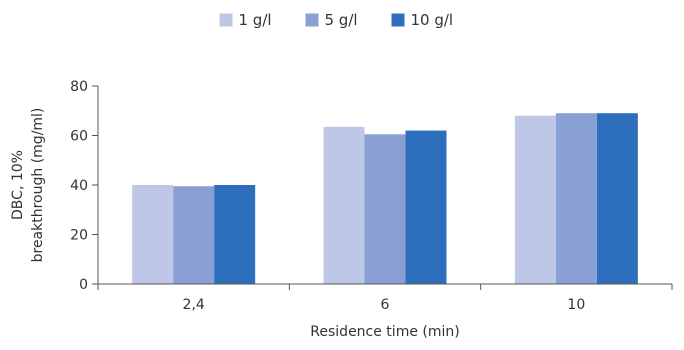  What do you see at coordinates (79, 236) in the screenshot?
I see `y-tick-label: 20` at bounding box center [79, 236].